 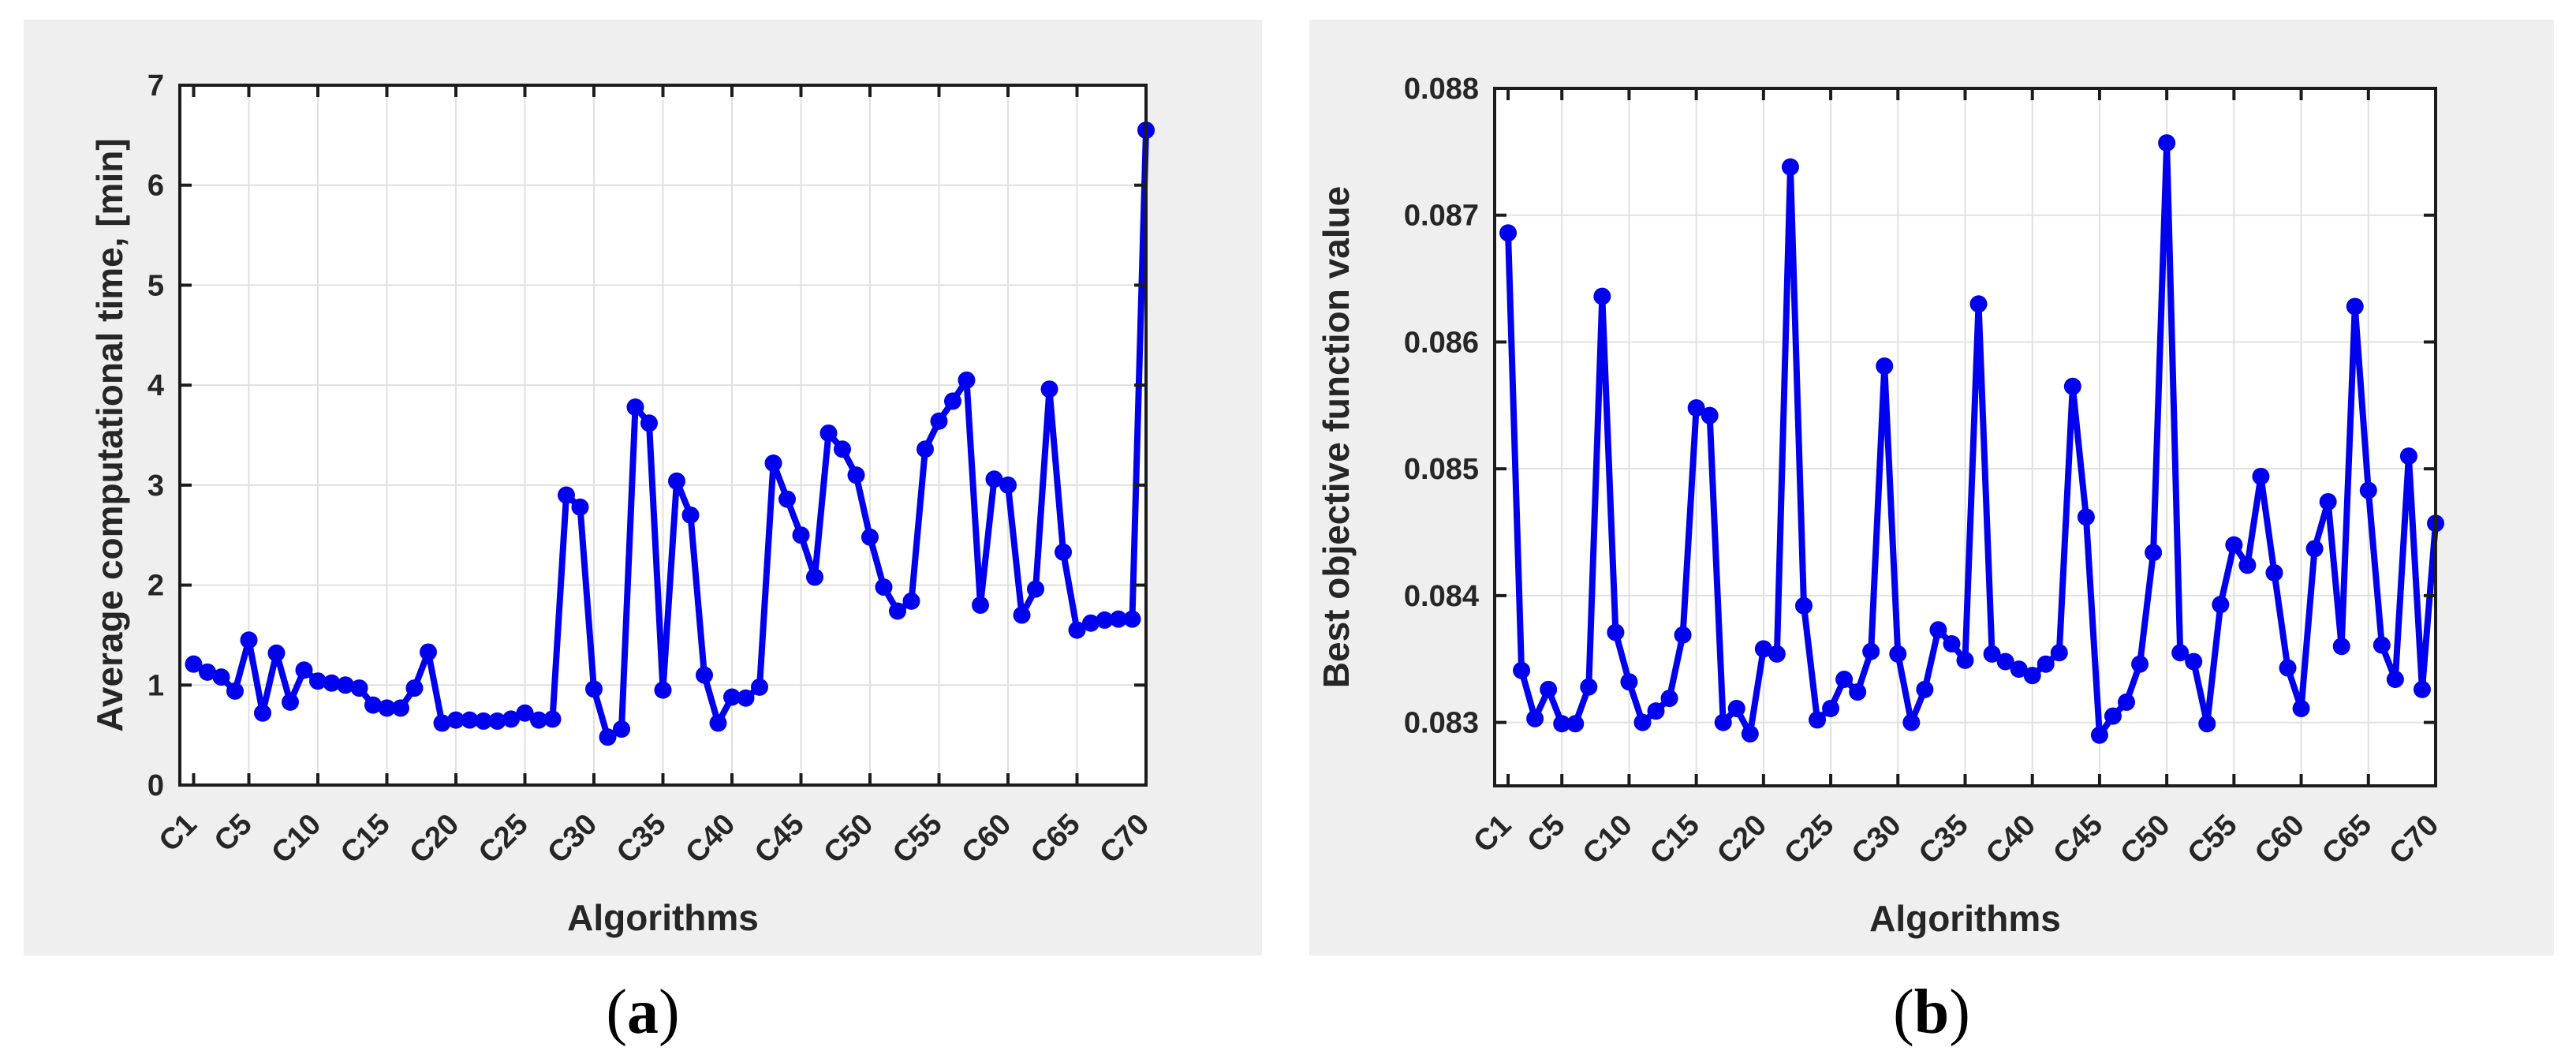 What do you see at coordinates (155, 486) in the screenshot?
I see `y-tick-label: 3` at bounding box center [155, 486].